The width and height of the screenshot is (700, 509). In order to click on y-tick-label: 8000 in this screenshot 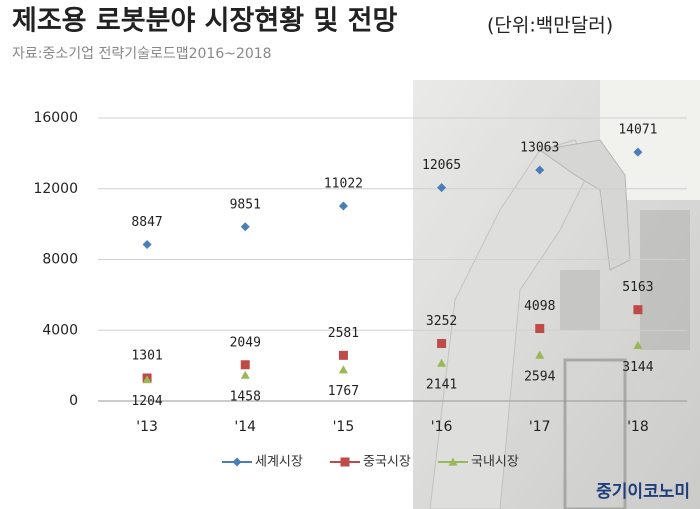, I will do `click(60, 260)`.